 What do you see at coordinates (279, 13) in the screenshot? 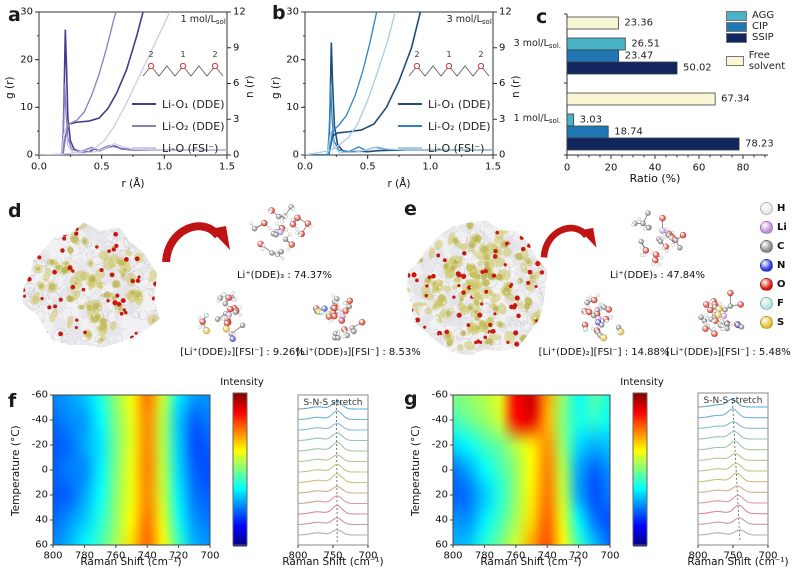
I see `panel-letter-b: b` at bounding box center [279, 13].